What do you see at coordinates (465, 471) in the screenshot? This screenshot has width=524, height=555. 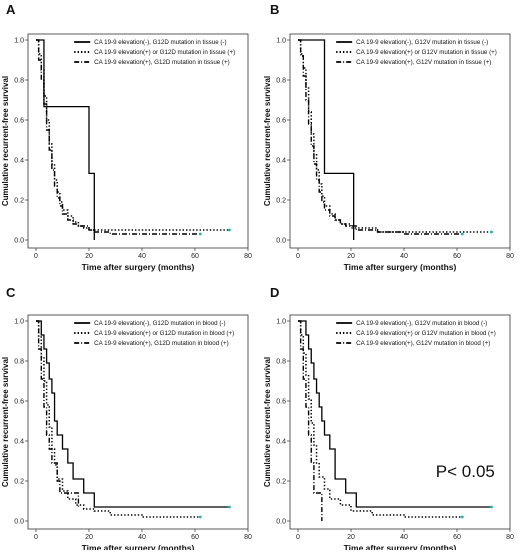 I see `p-value-annotation: P< 0.05` at bounding box center [465, 471].